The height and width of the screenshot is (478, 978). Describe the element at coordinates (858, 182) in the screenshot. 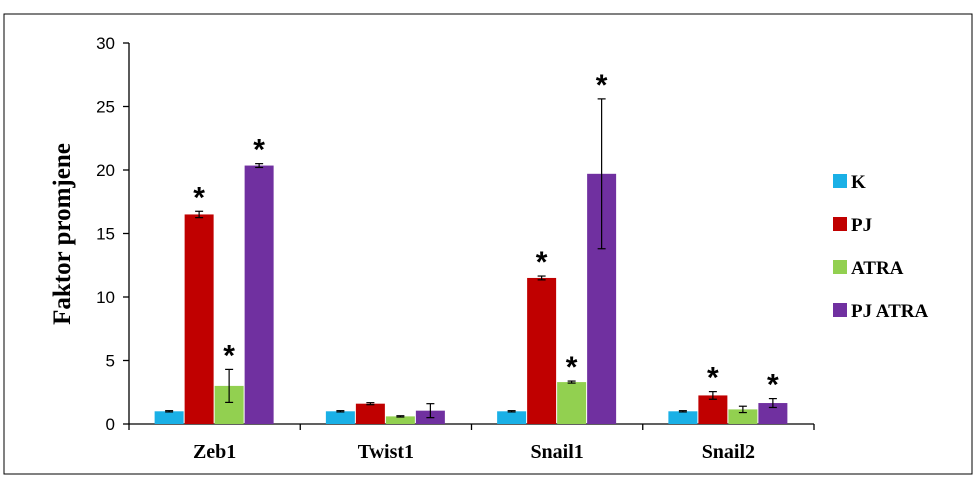

I see `legend-label: K` at that location.